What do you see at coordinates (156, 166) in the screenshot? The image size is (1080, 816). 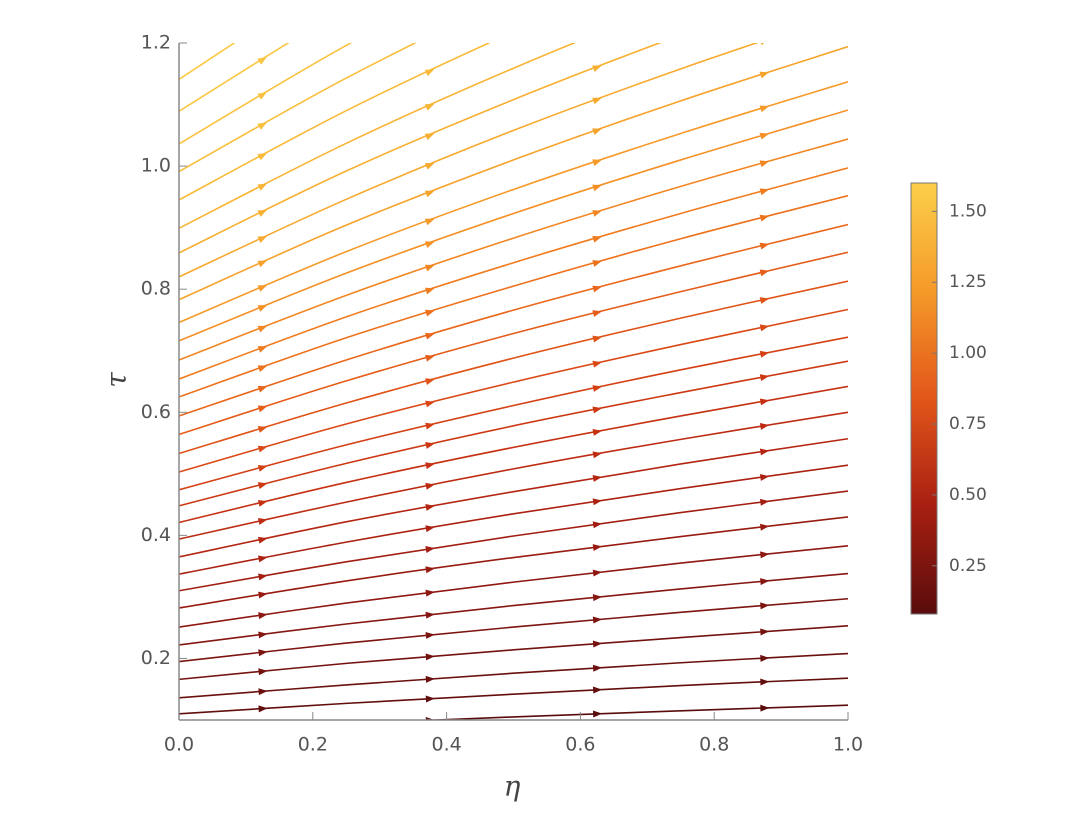 I see `y-tick-label: 1.0` at bounding box center [156, 166].